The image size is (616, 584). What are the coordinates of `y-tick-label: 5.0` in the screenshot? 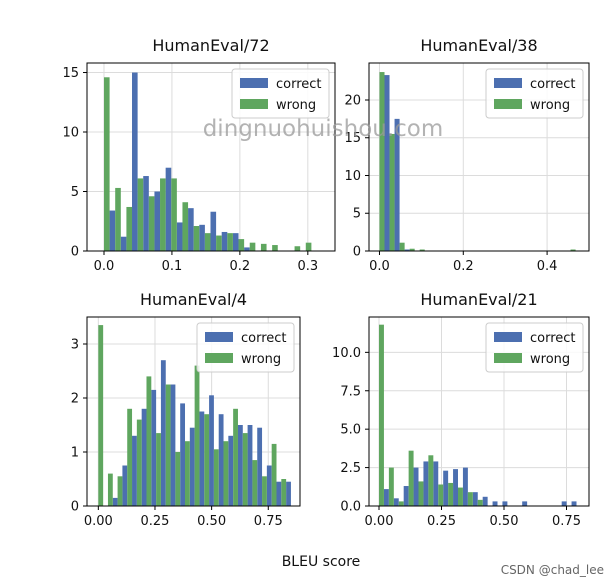 It's located at (350, 430).